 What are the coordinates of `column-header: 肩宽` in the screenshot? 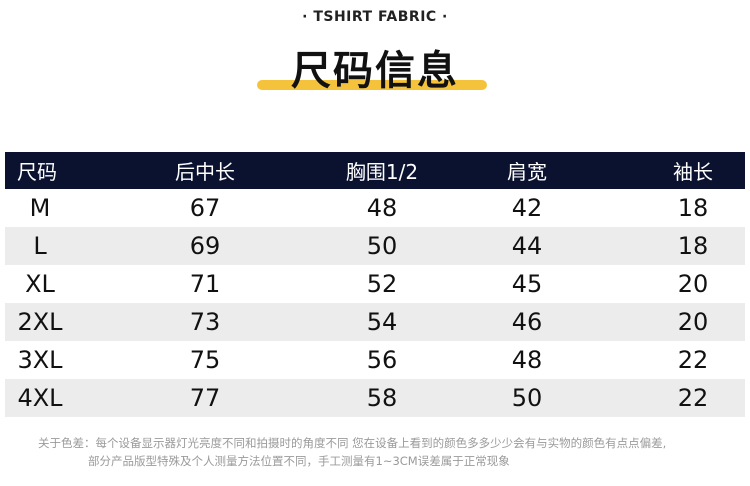 It's located at (527, 172).